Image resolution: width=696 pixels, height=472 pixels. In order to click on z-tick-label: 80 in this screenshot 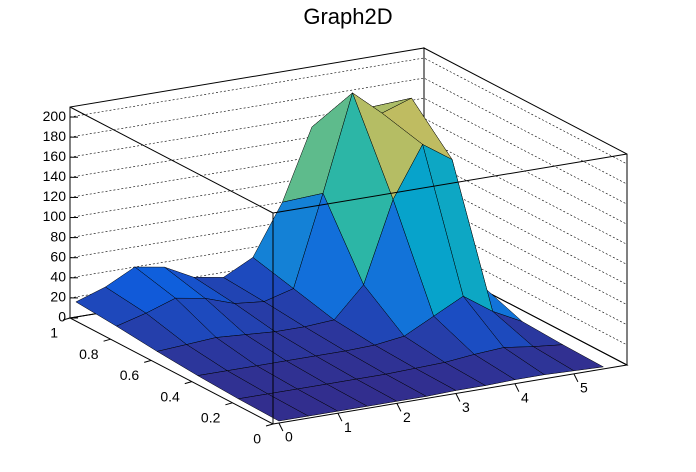, I will do `click(58, 236)`.